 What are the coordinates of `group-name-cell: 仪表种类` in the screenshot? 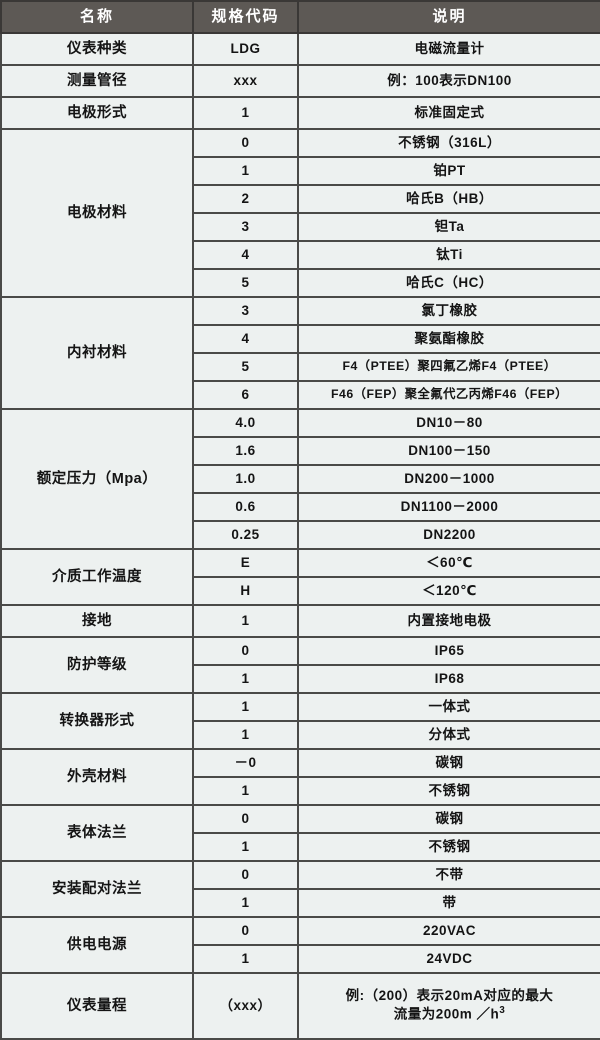 It's located at (97, 49).